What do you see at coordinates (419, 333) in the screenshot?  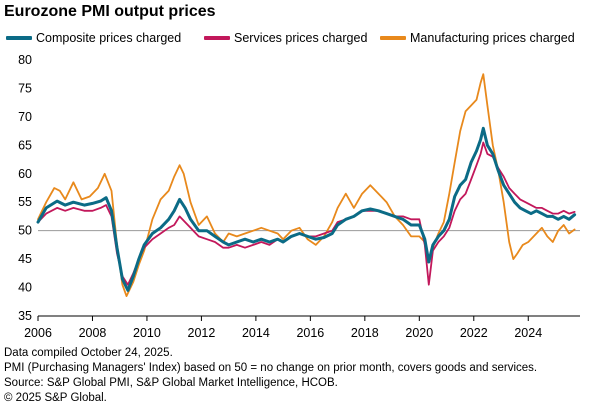 I see `x-tick-label: 2020` at bounding box center [419, 333].